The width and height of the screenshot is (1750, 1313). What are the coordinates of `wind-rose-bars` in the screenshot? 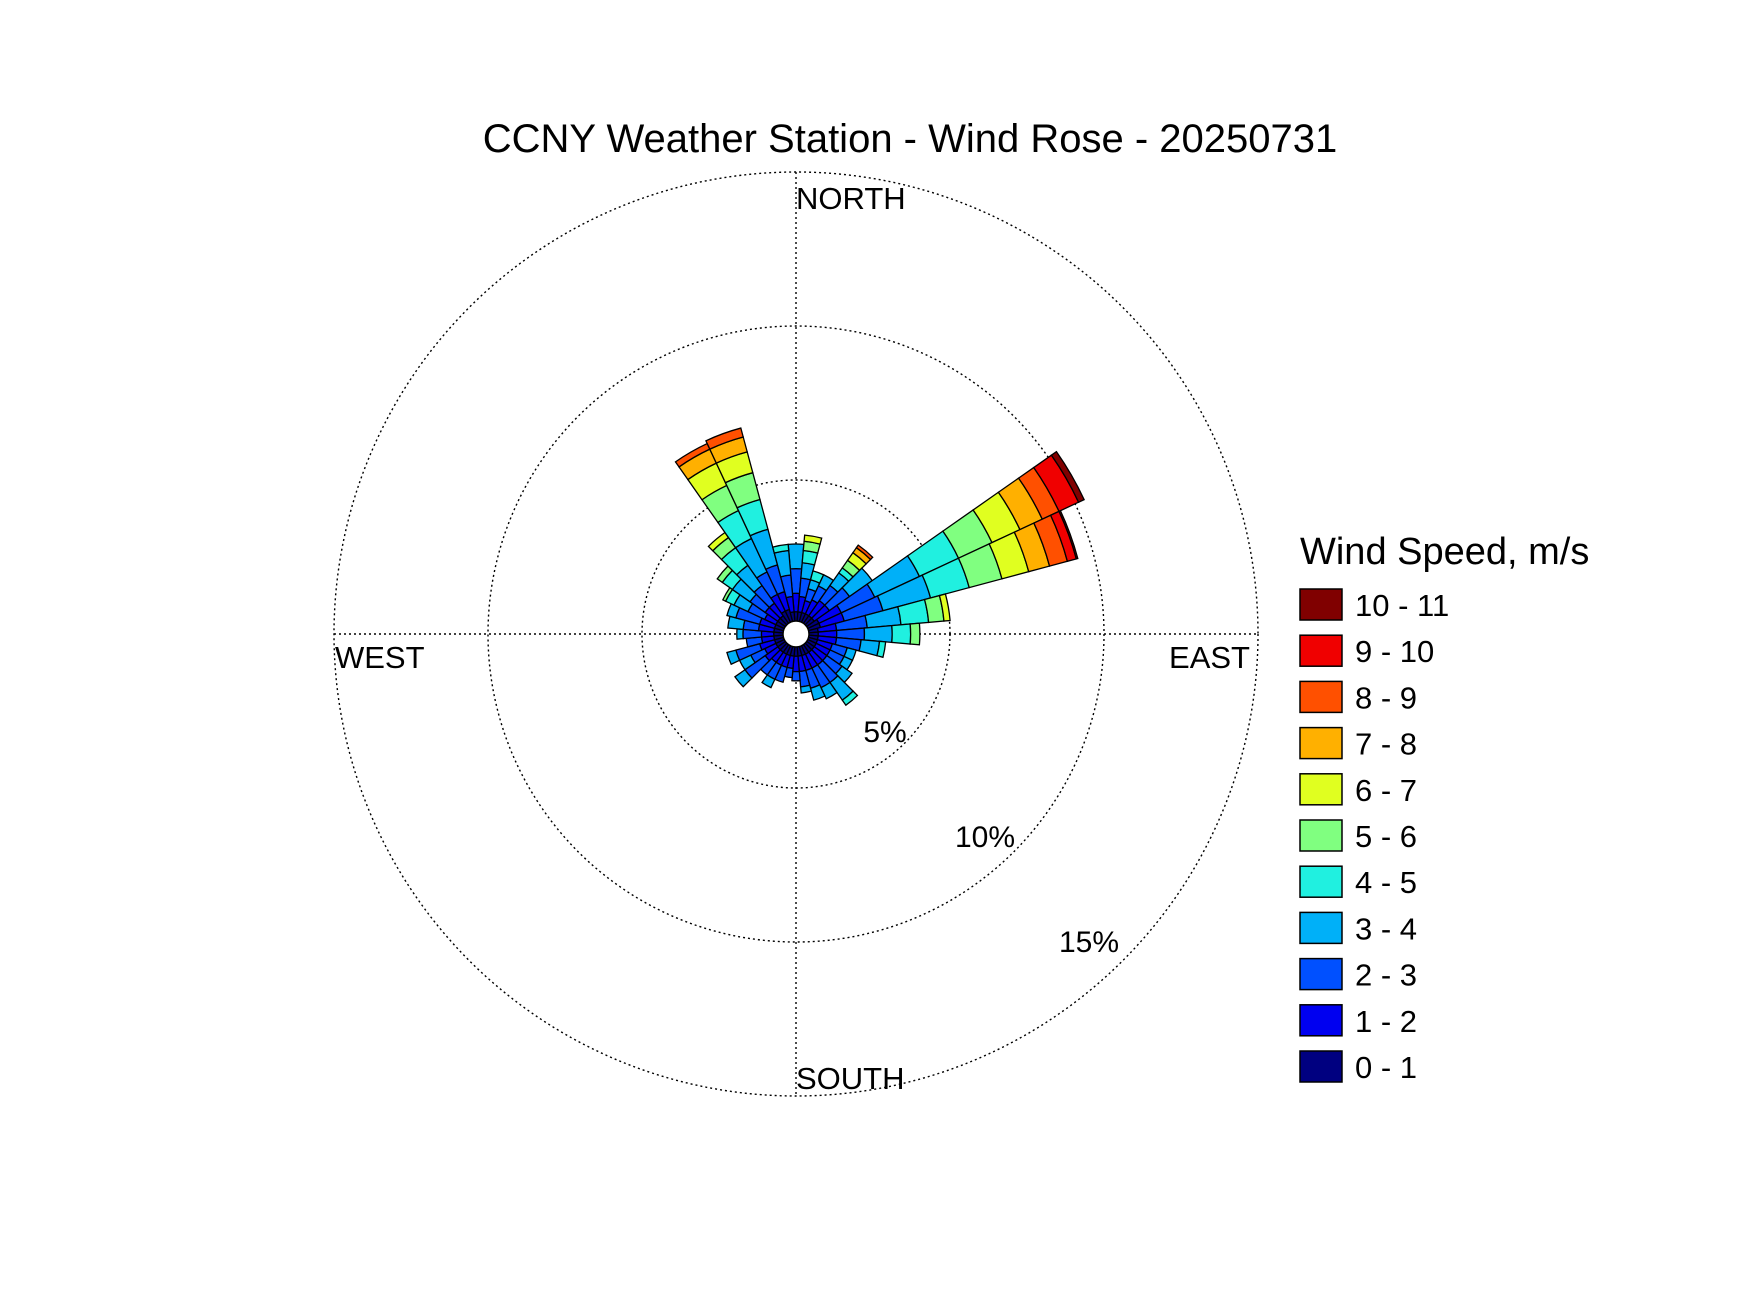 It's located at (879, 567).